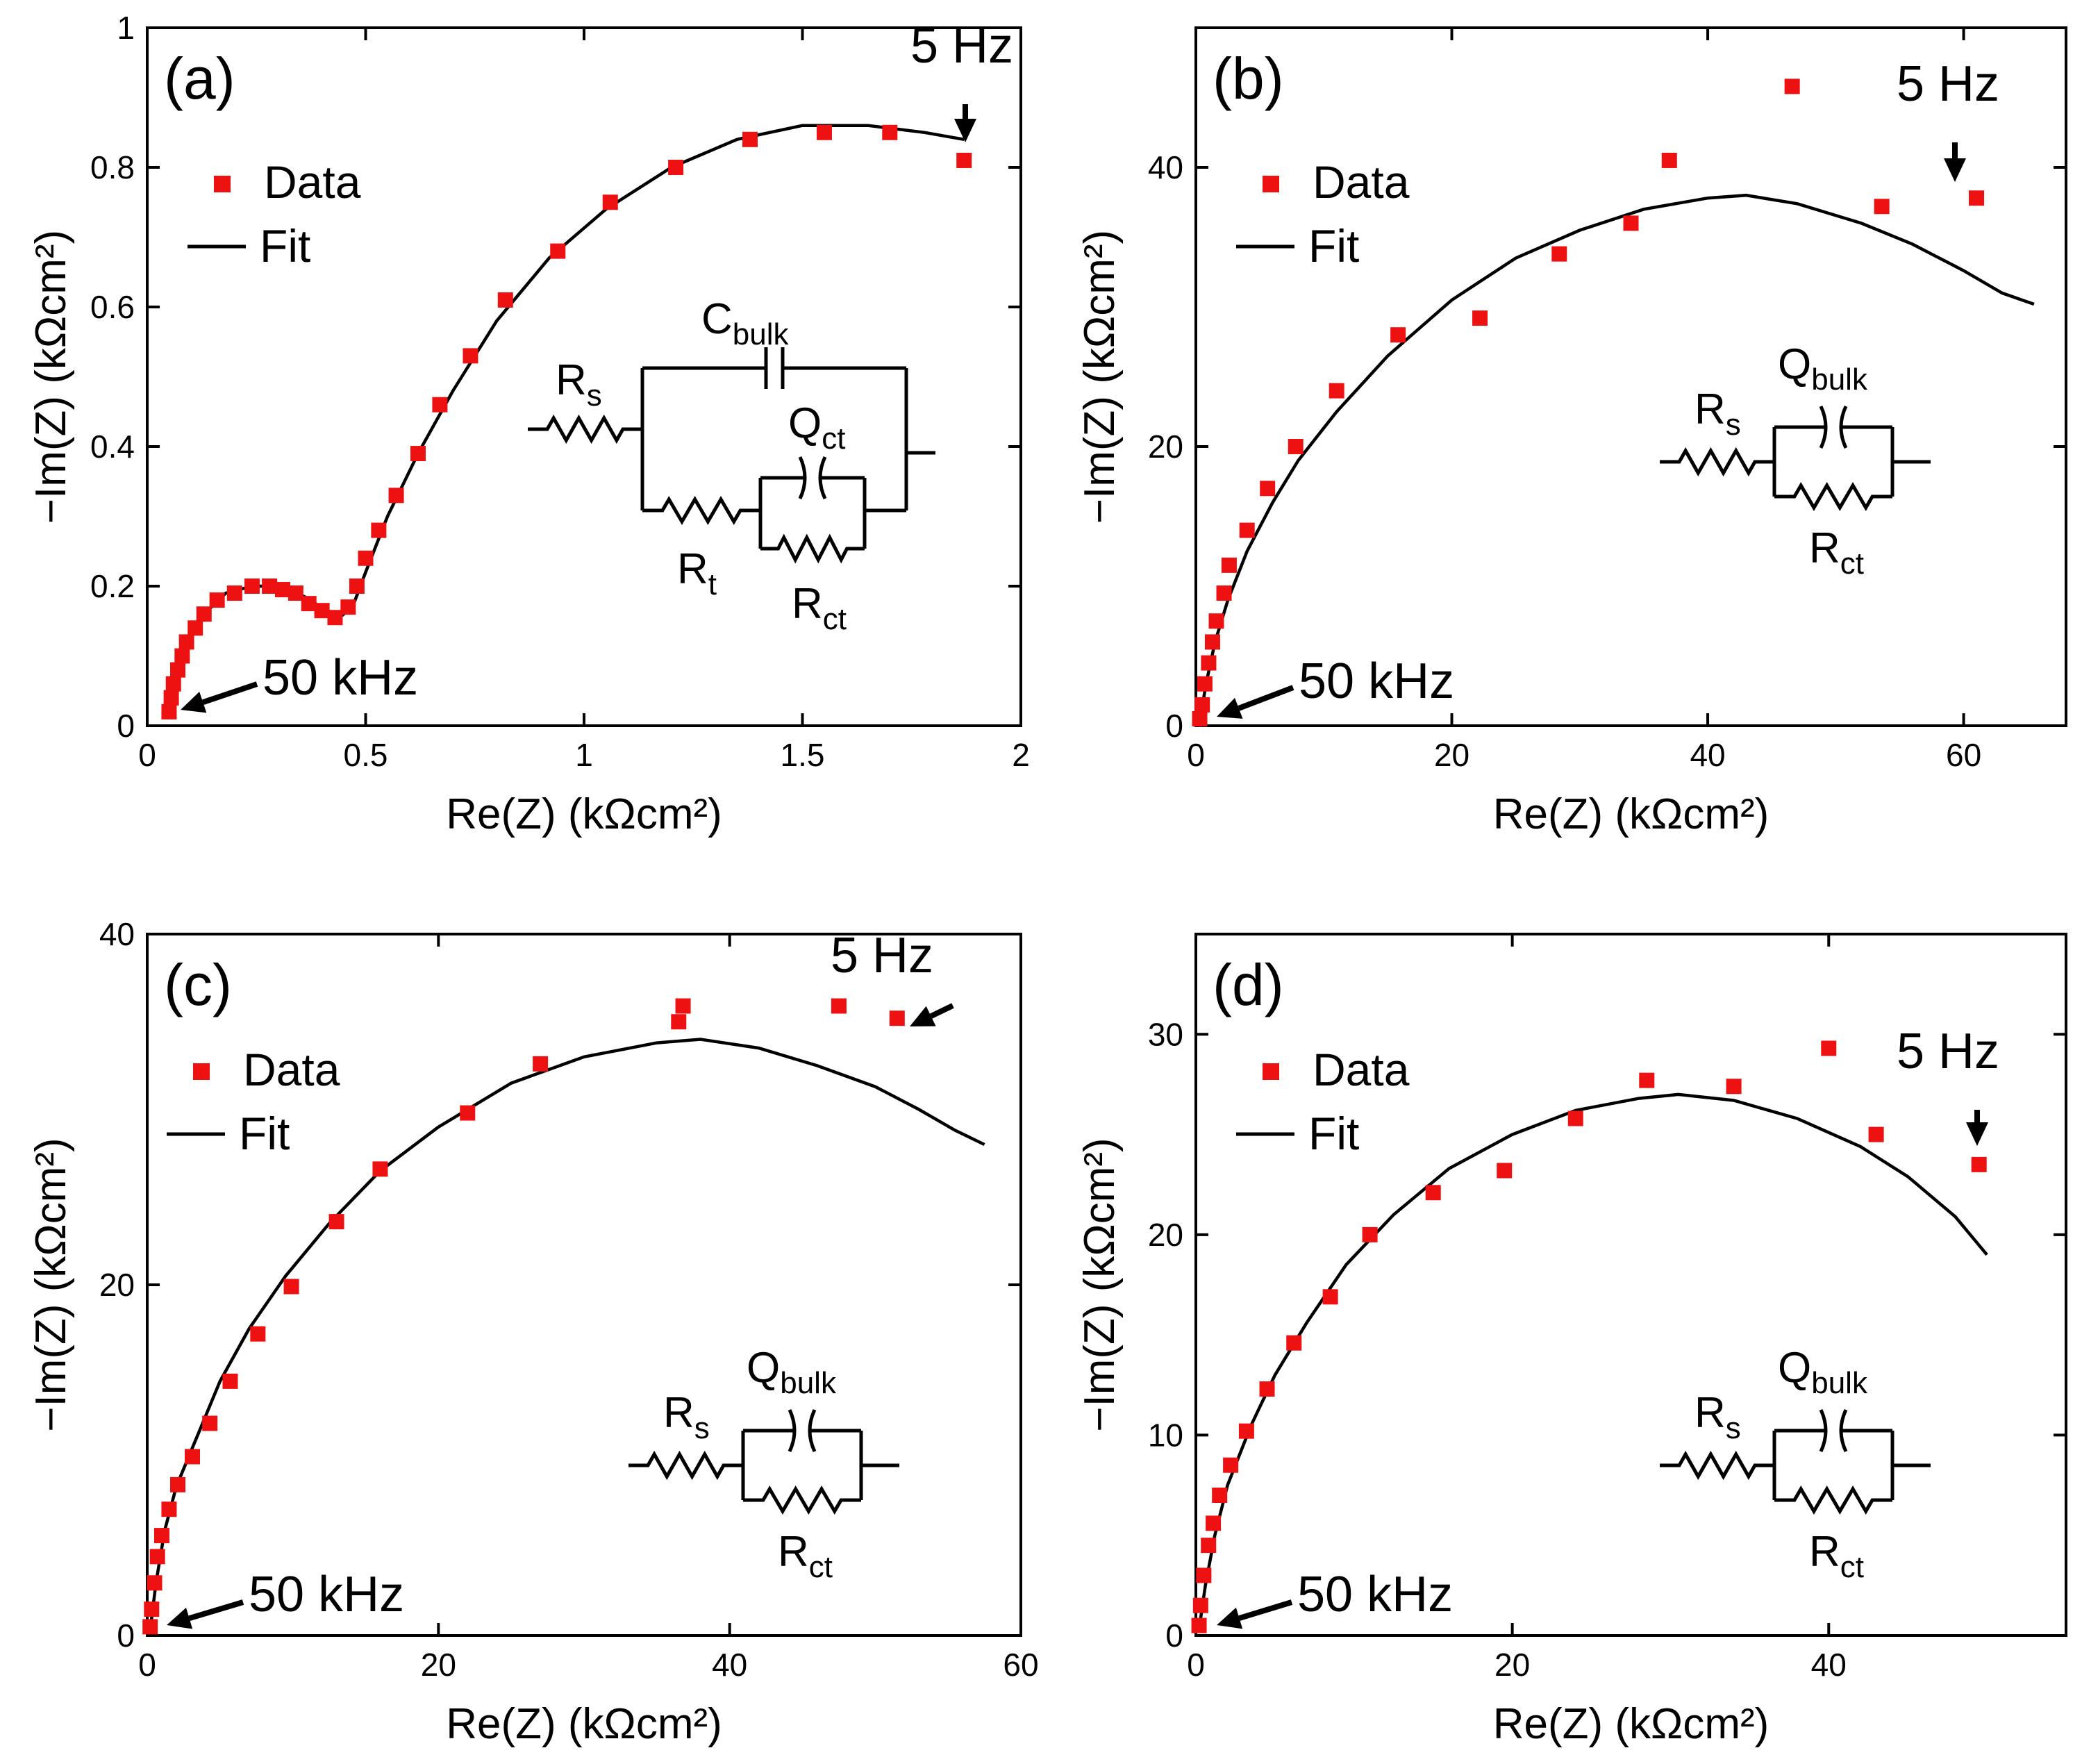  What do you see at coordinates (812, 478) in the screenshot?
I see `cpe-qct` at bounding box center [812, 478].